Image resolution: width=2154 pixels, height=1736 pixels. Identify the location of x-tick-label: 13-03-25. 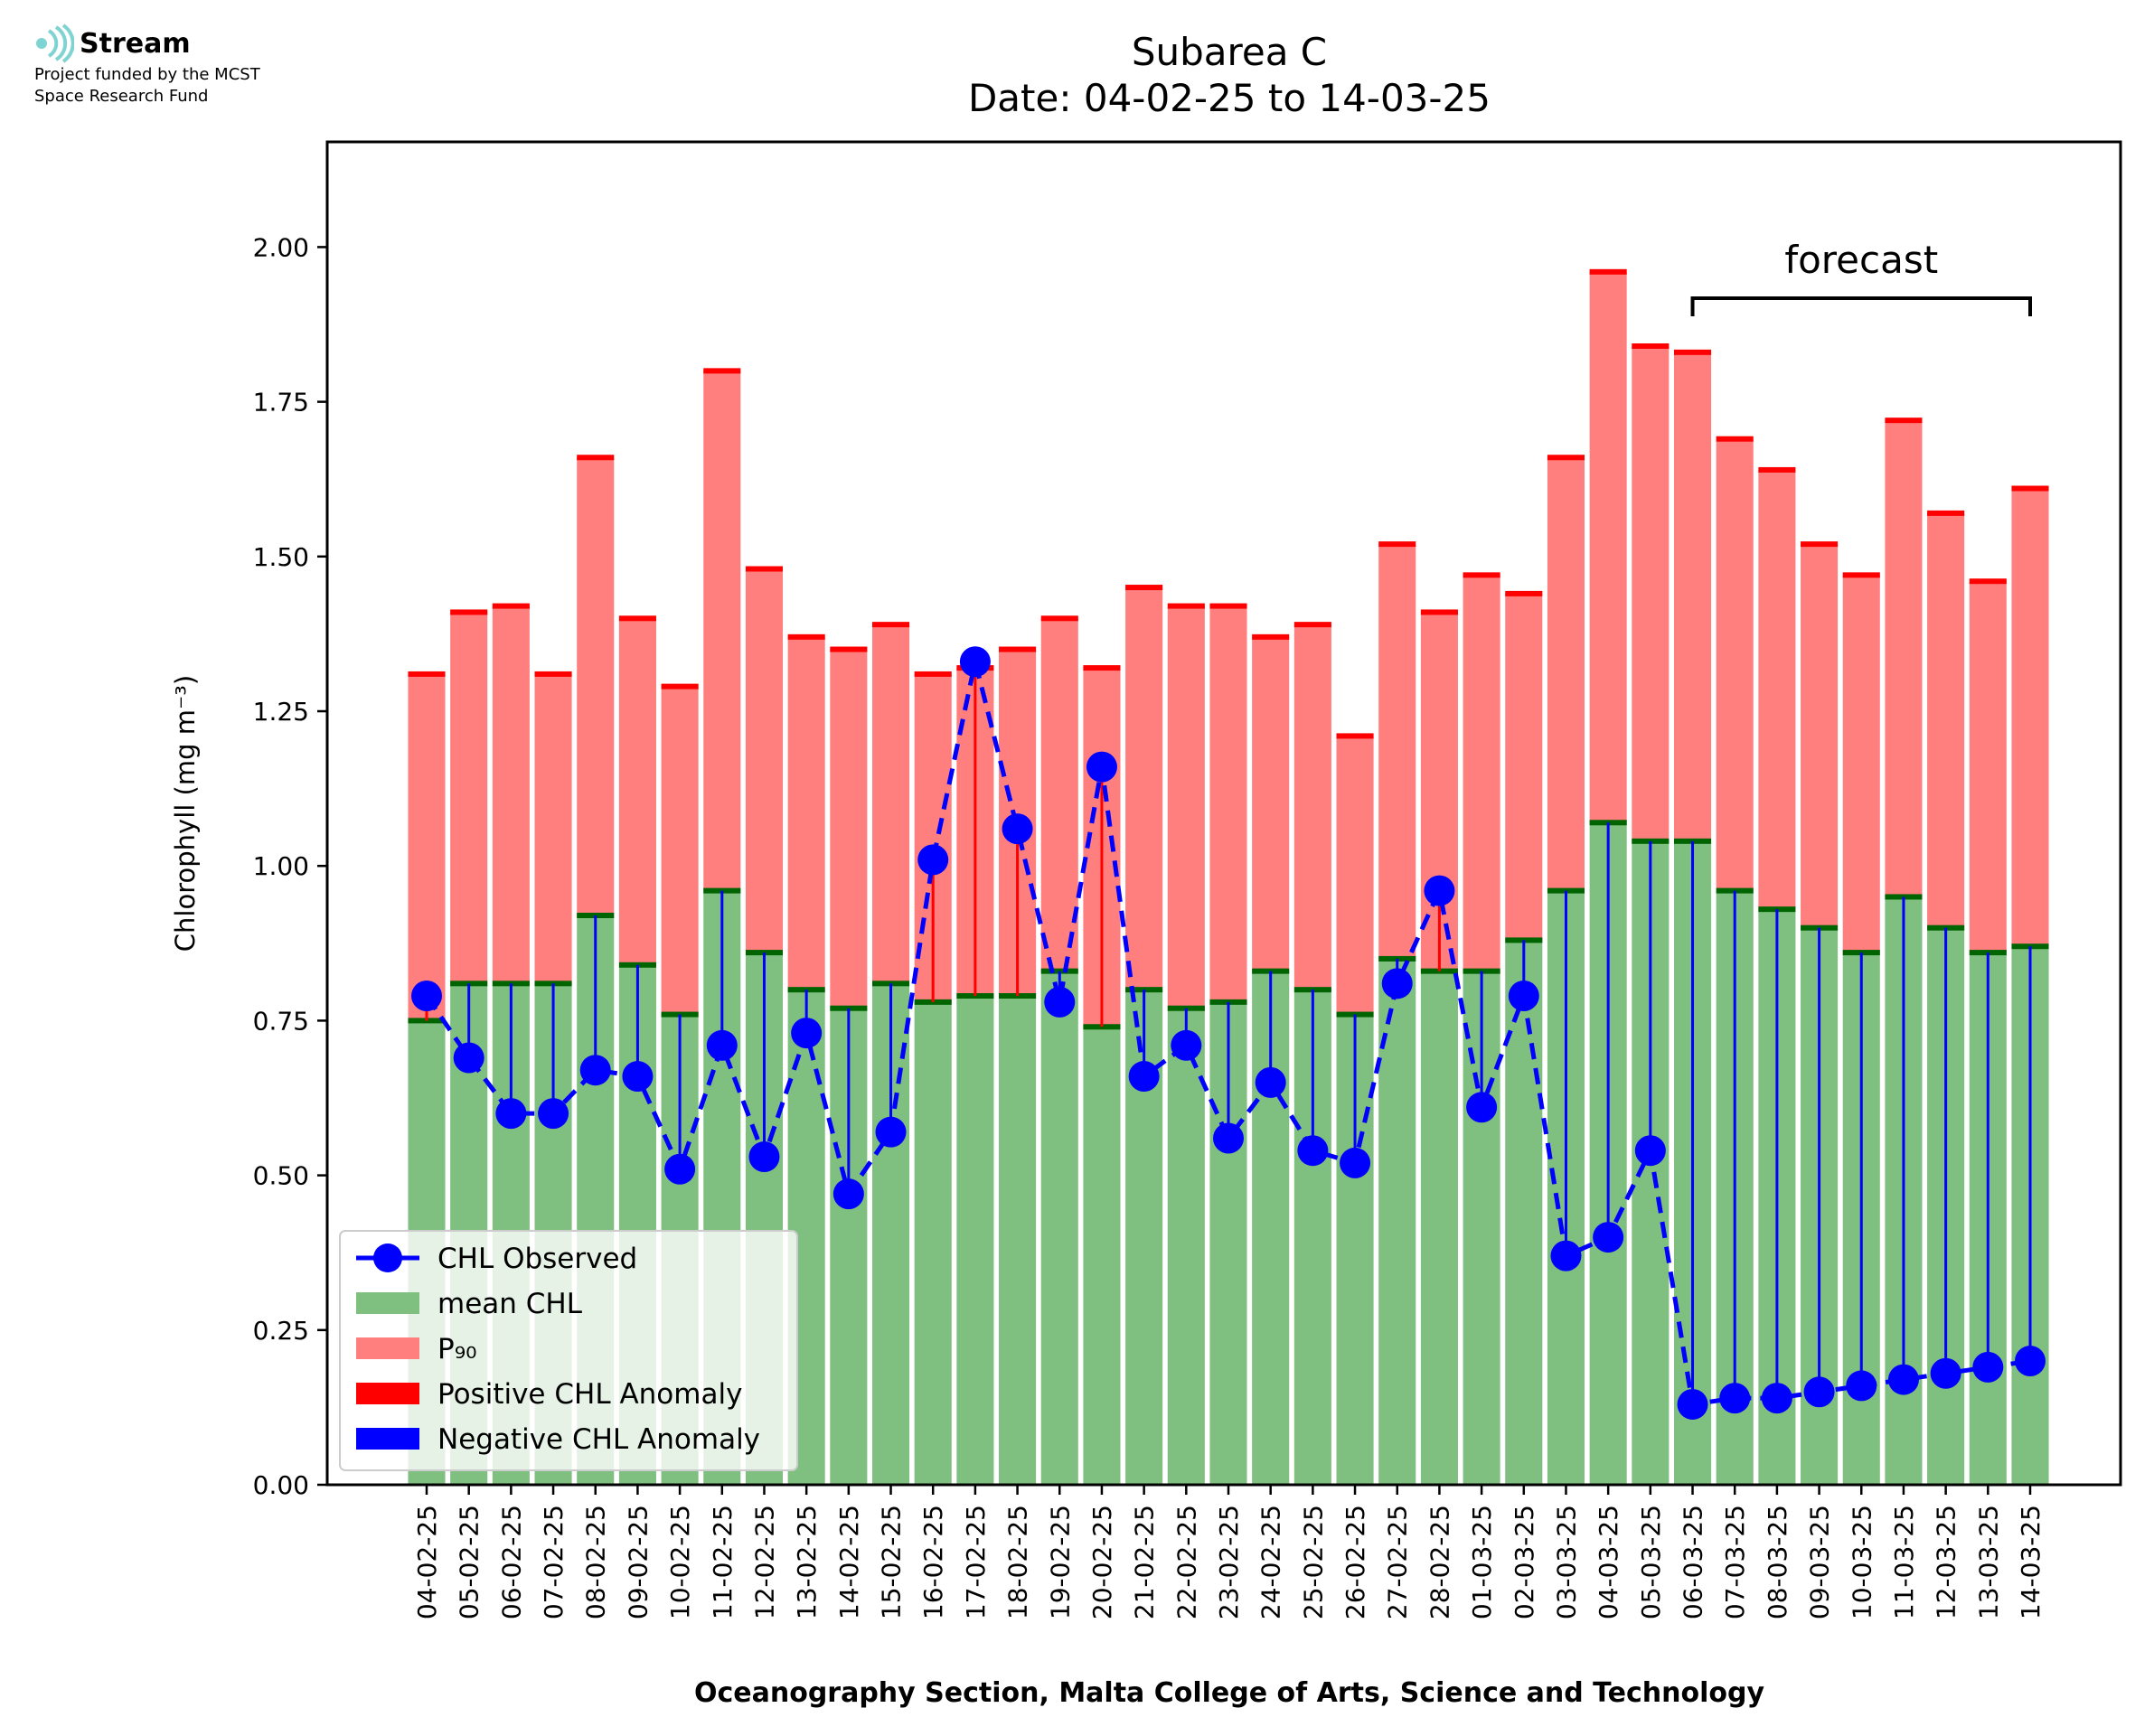
(1988, 1562).